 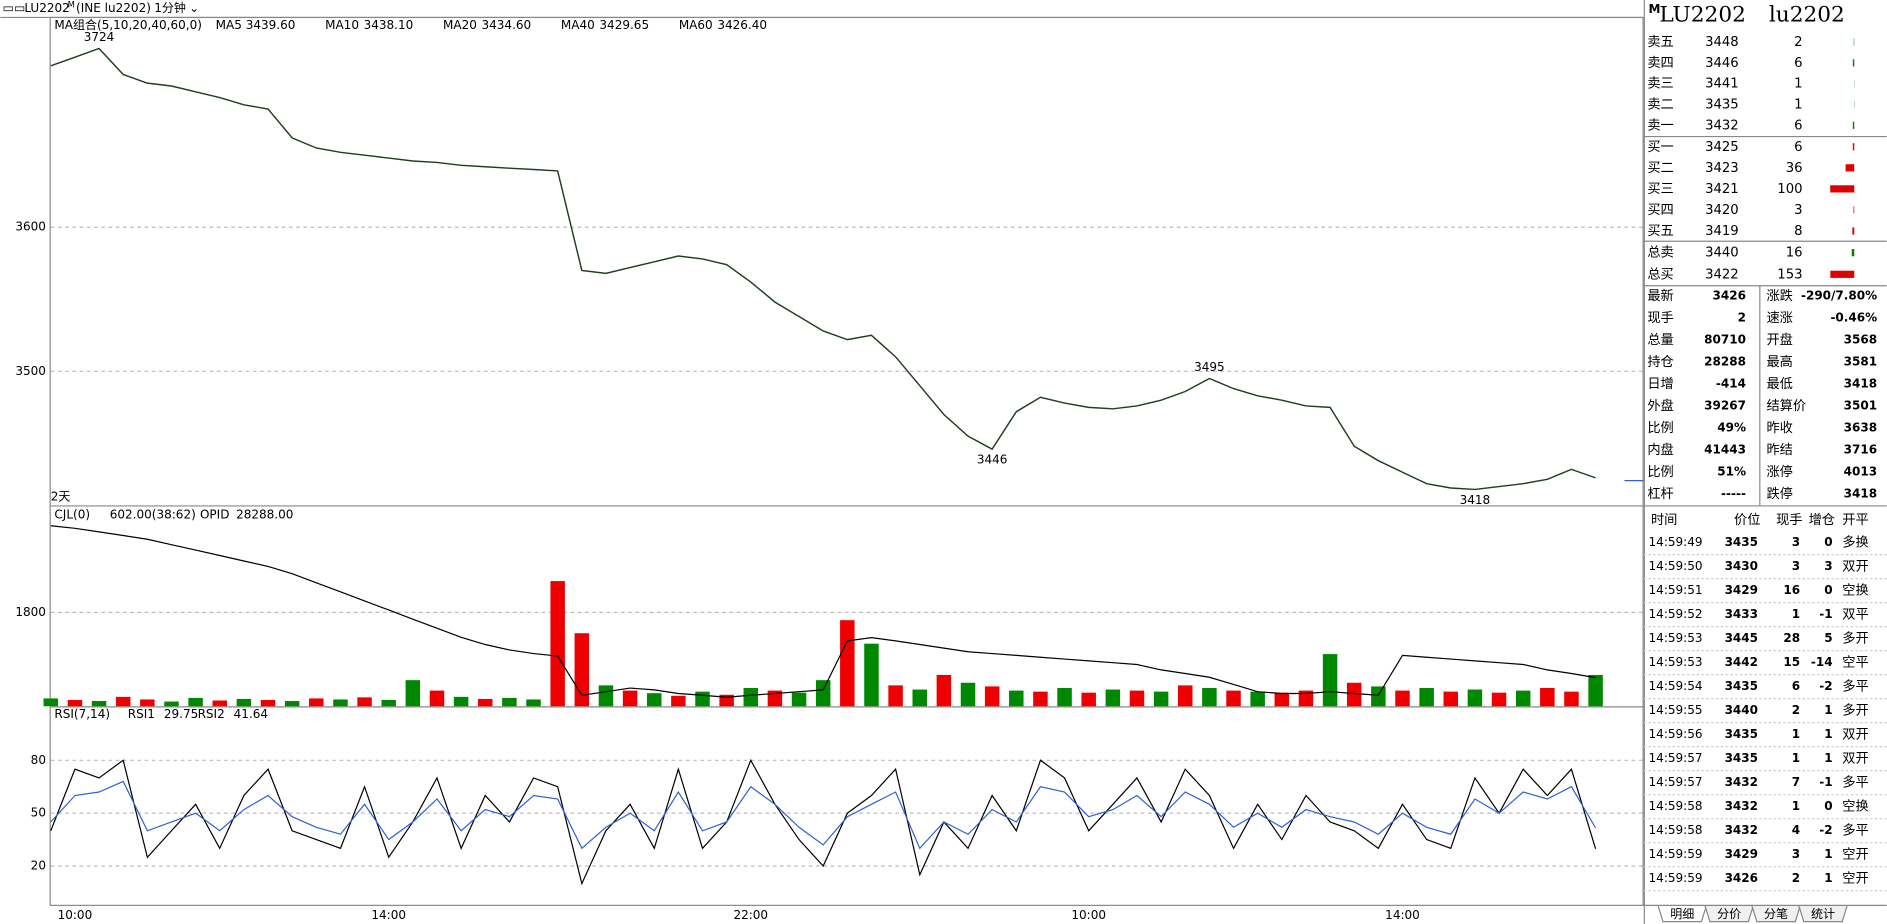 I want to click on trade-cell: 14:59:57, so click(x=1676, y=758).